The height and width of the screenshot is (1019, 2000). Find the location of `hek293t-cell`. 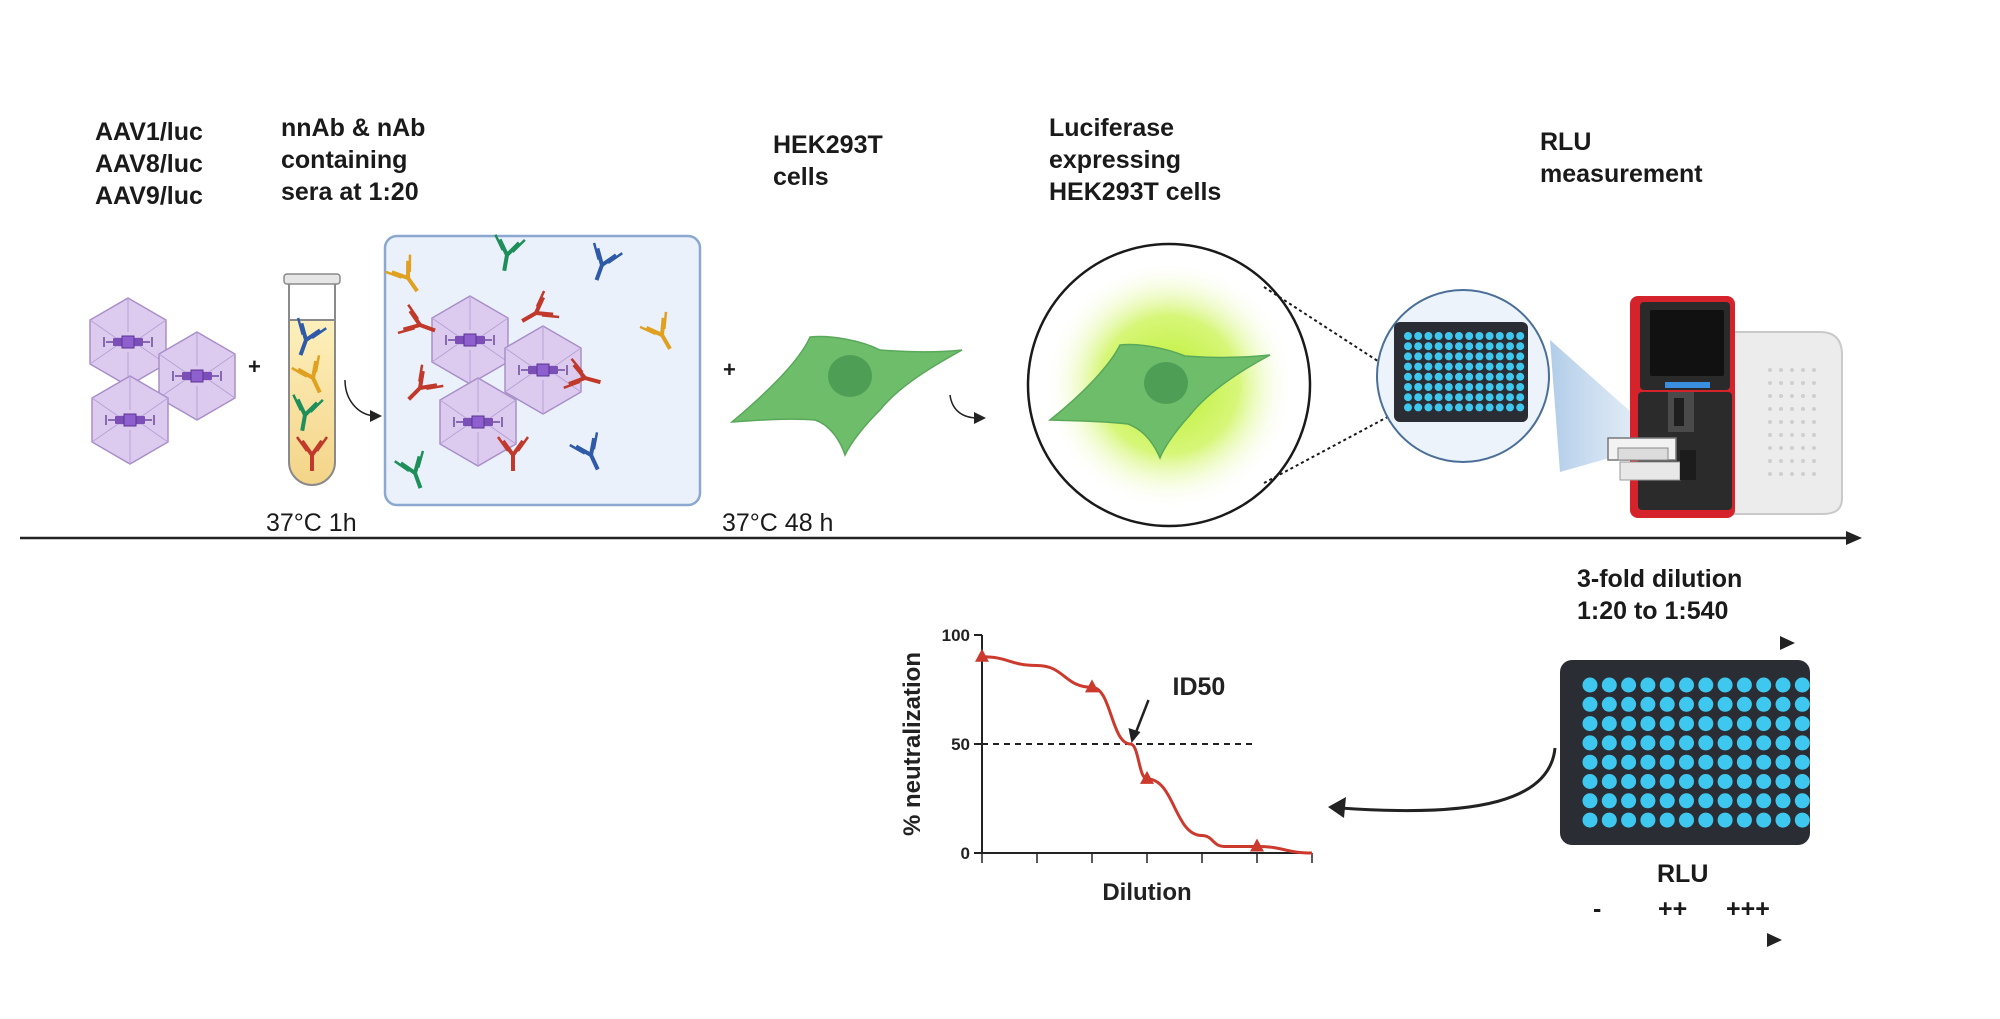

hek293t-cell is located at coordinates (846, 396).